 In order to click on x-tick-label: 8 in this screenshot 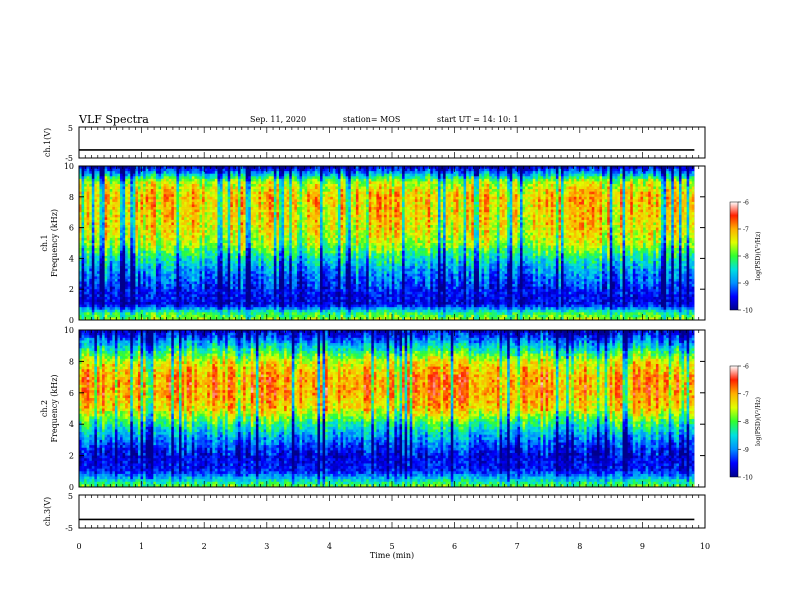, I will do `click(579, 546)`.